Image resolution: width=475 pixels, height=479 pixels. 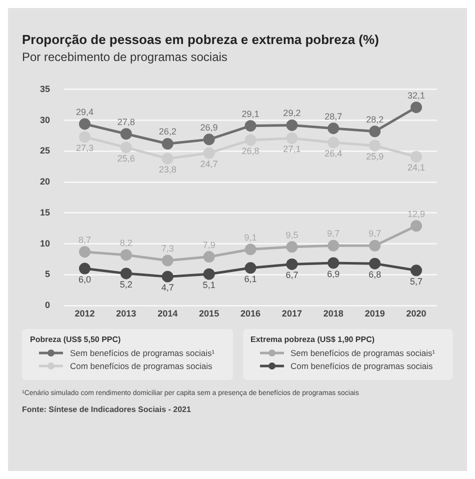 I want to click on data-label: 6,1, so click(x=250, y=279).